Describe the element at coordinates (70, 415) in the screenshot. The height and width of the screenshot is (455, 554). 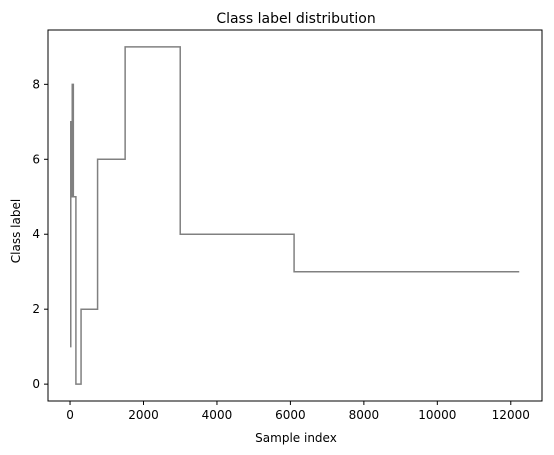
I see `x-tick-label: 0` at that location.